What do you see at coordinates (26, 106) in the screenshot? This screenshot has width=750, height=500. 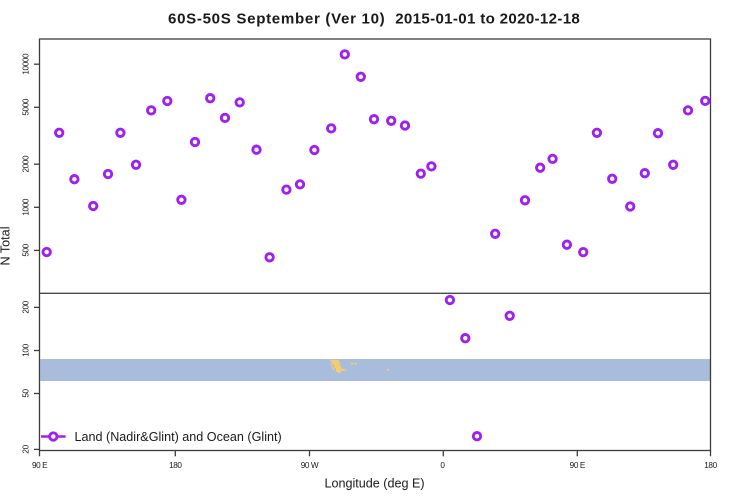 I see `svg-text: 5000` at bounding box center [26, 106].